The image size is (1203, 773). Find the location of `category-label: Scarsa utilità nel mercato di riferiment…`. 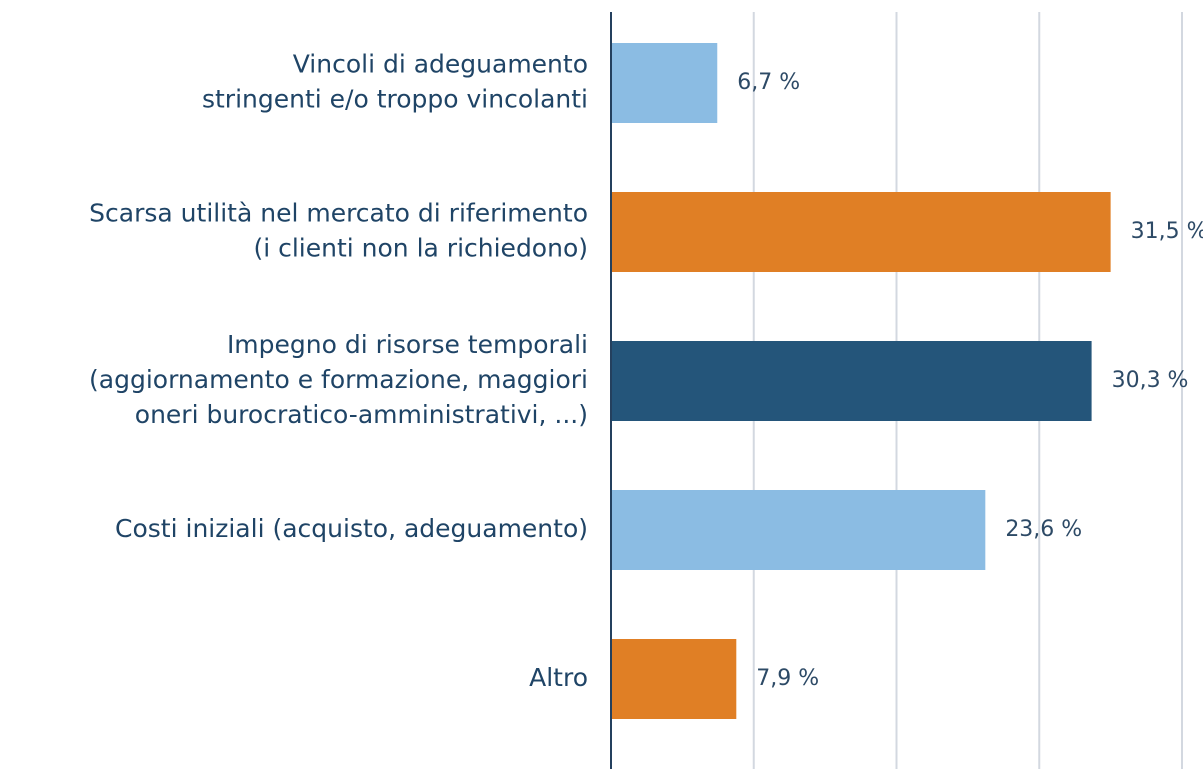

category-label: Scarsa utilità nel mercato di riferiment… is located at coordinates (338, 231).